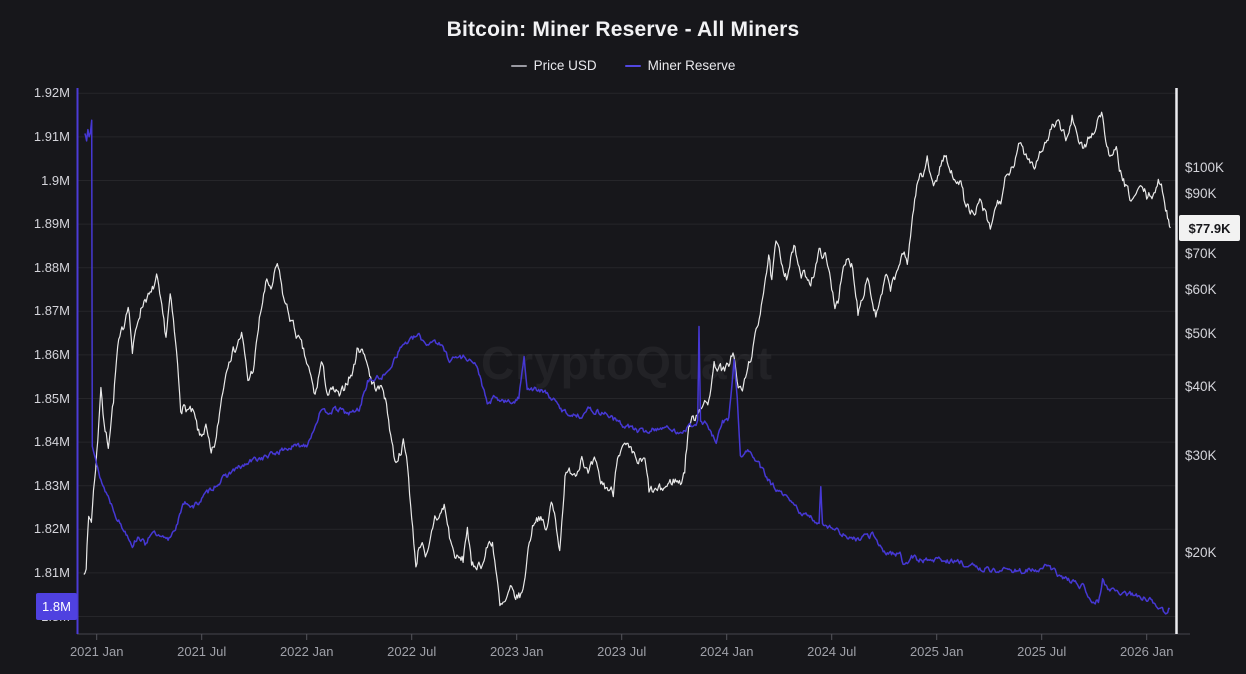  Describe the element at coordinates (516, 651) in the screenshot. I see `x-axis-tick: 2023 Jan` at that location.